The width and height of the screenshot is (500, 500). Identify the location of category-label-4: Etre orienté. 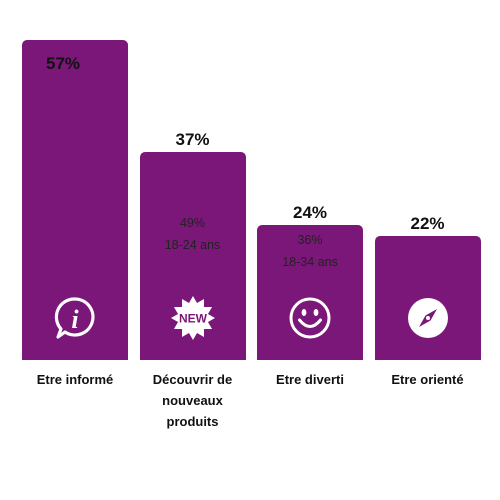
(427, 379).